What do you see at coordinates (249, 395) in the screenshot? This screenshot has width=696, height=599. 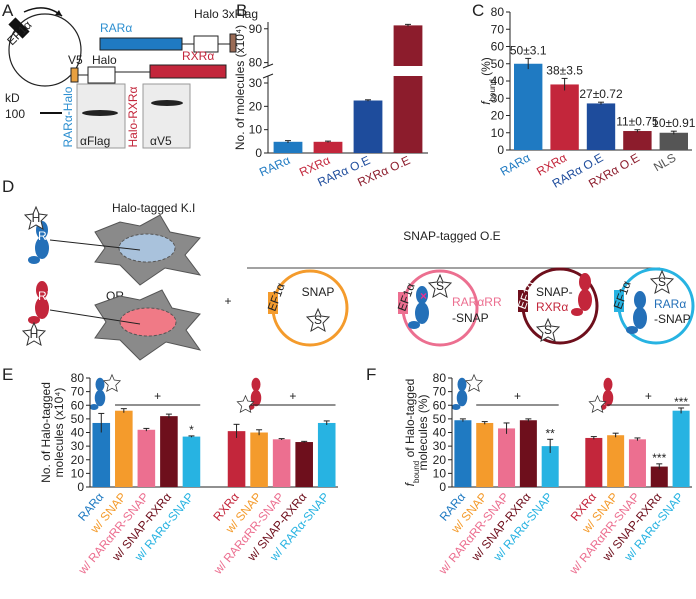 I see `icon` at bounding box center [249, 395].